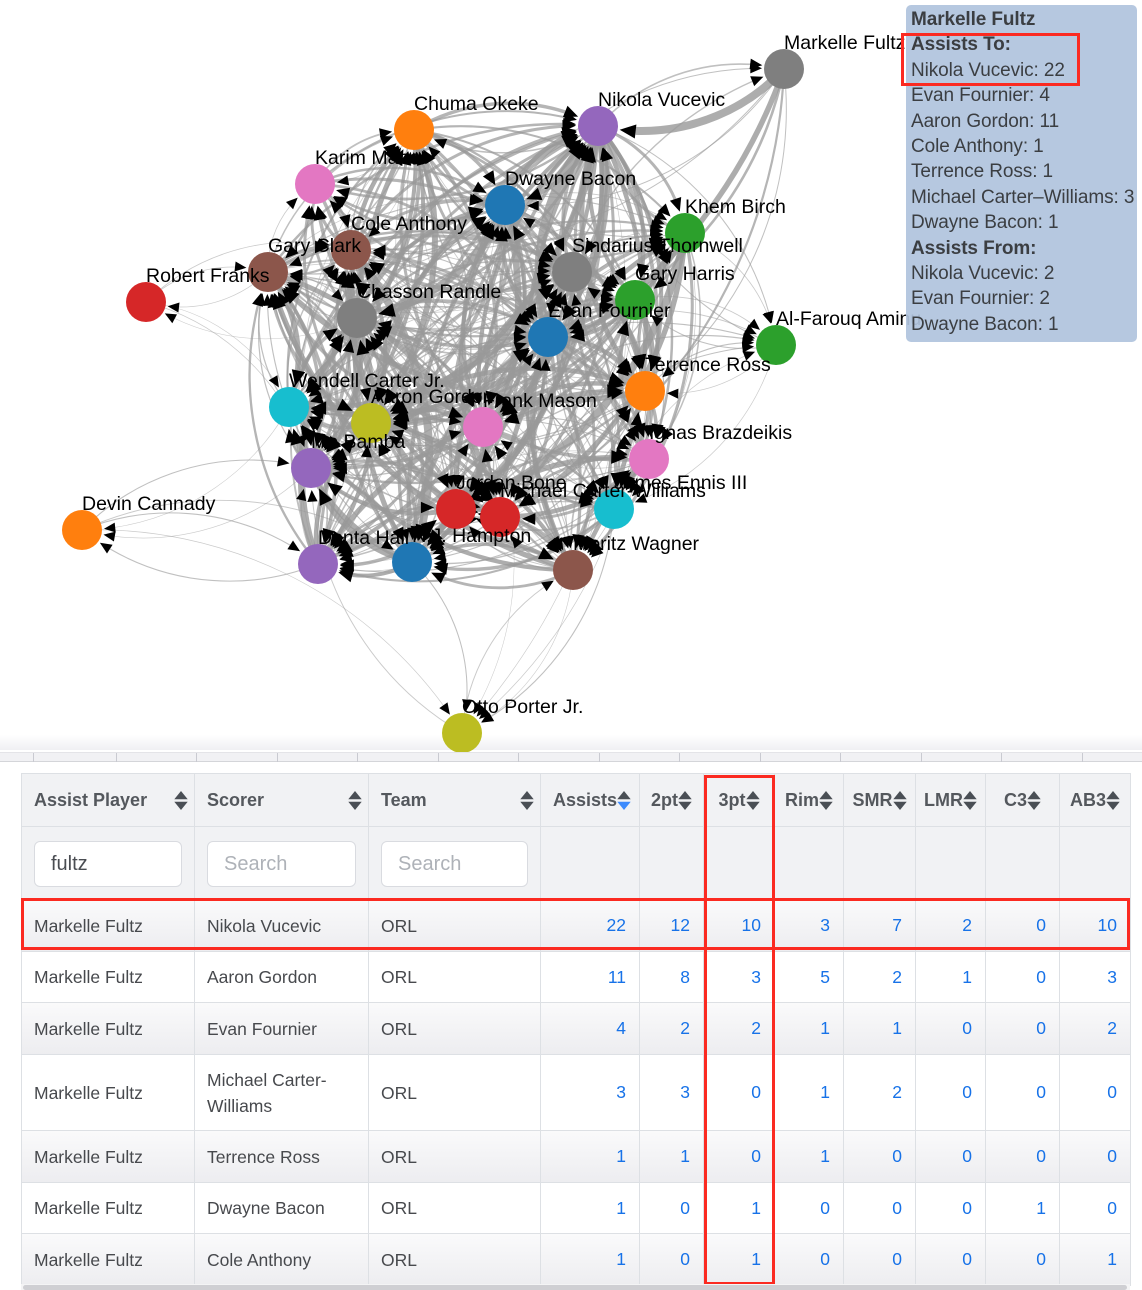  What do you see at coordinates (609, 311) in the screenshot?
I see `svg-text: Evan Fournier` at bounding box center [609, 311].